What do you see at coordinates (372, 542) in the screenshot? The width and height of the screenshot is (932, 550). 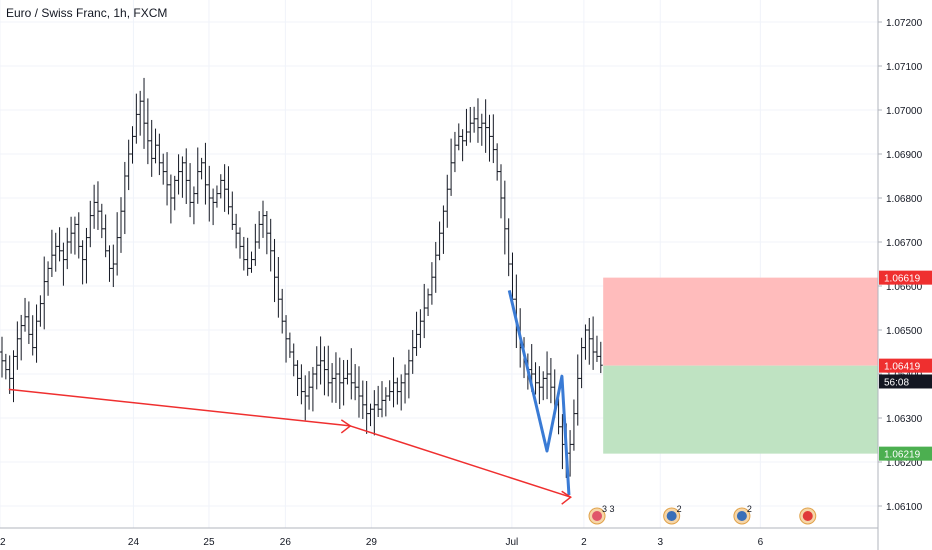 I see `time-tick-label-4: 29` at bounding box center [372, 542].